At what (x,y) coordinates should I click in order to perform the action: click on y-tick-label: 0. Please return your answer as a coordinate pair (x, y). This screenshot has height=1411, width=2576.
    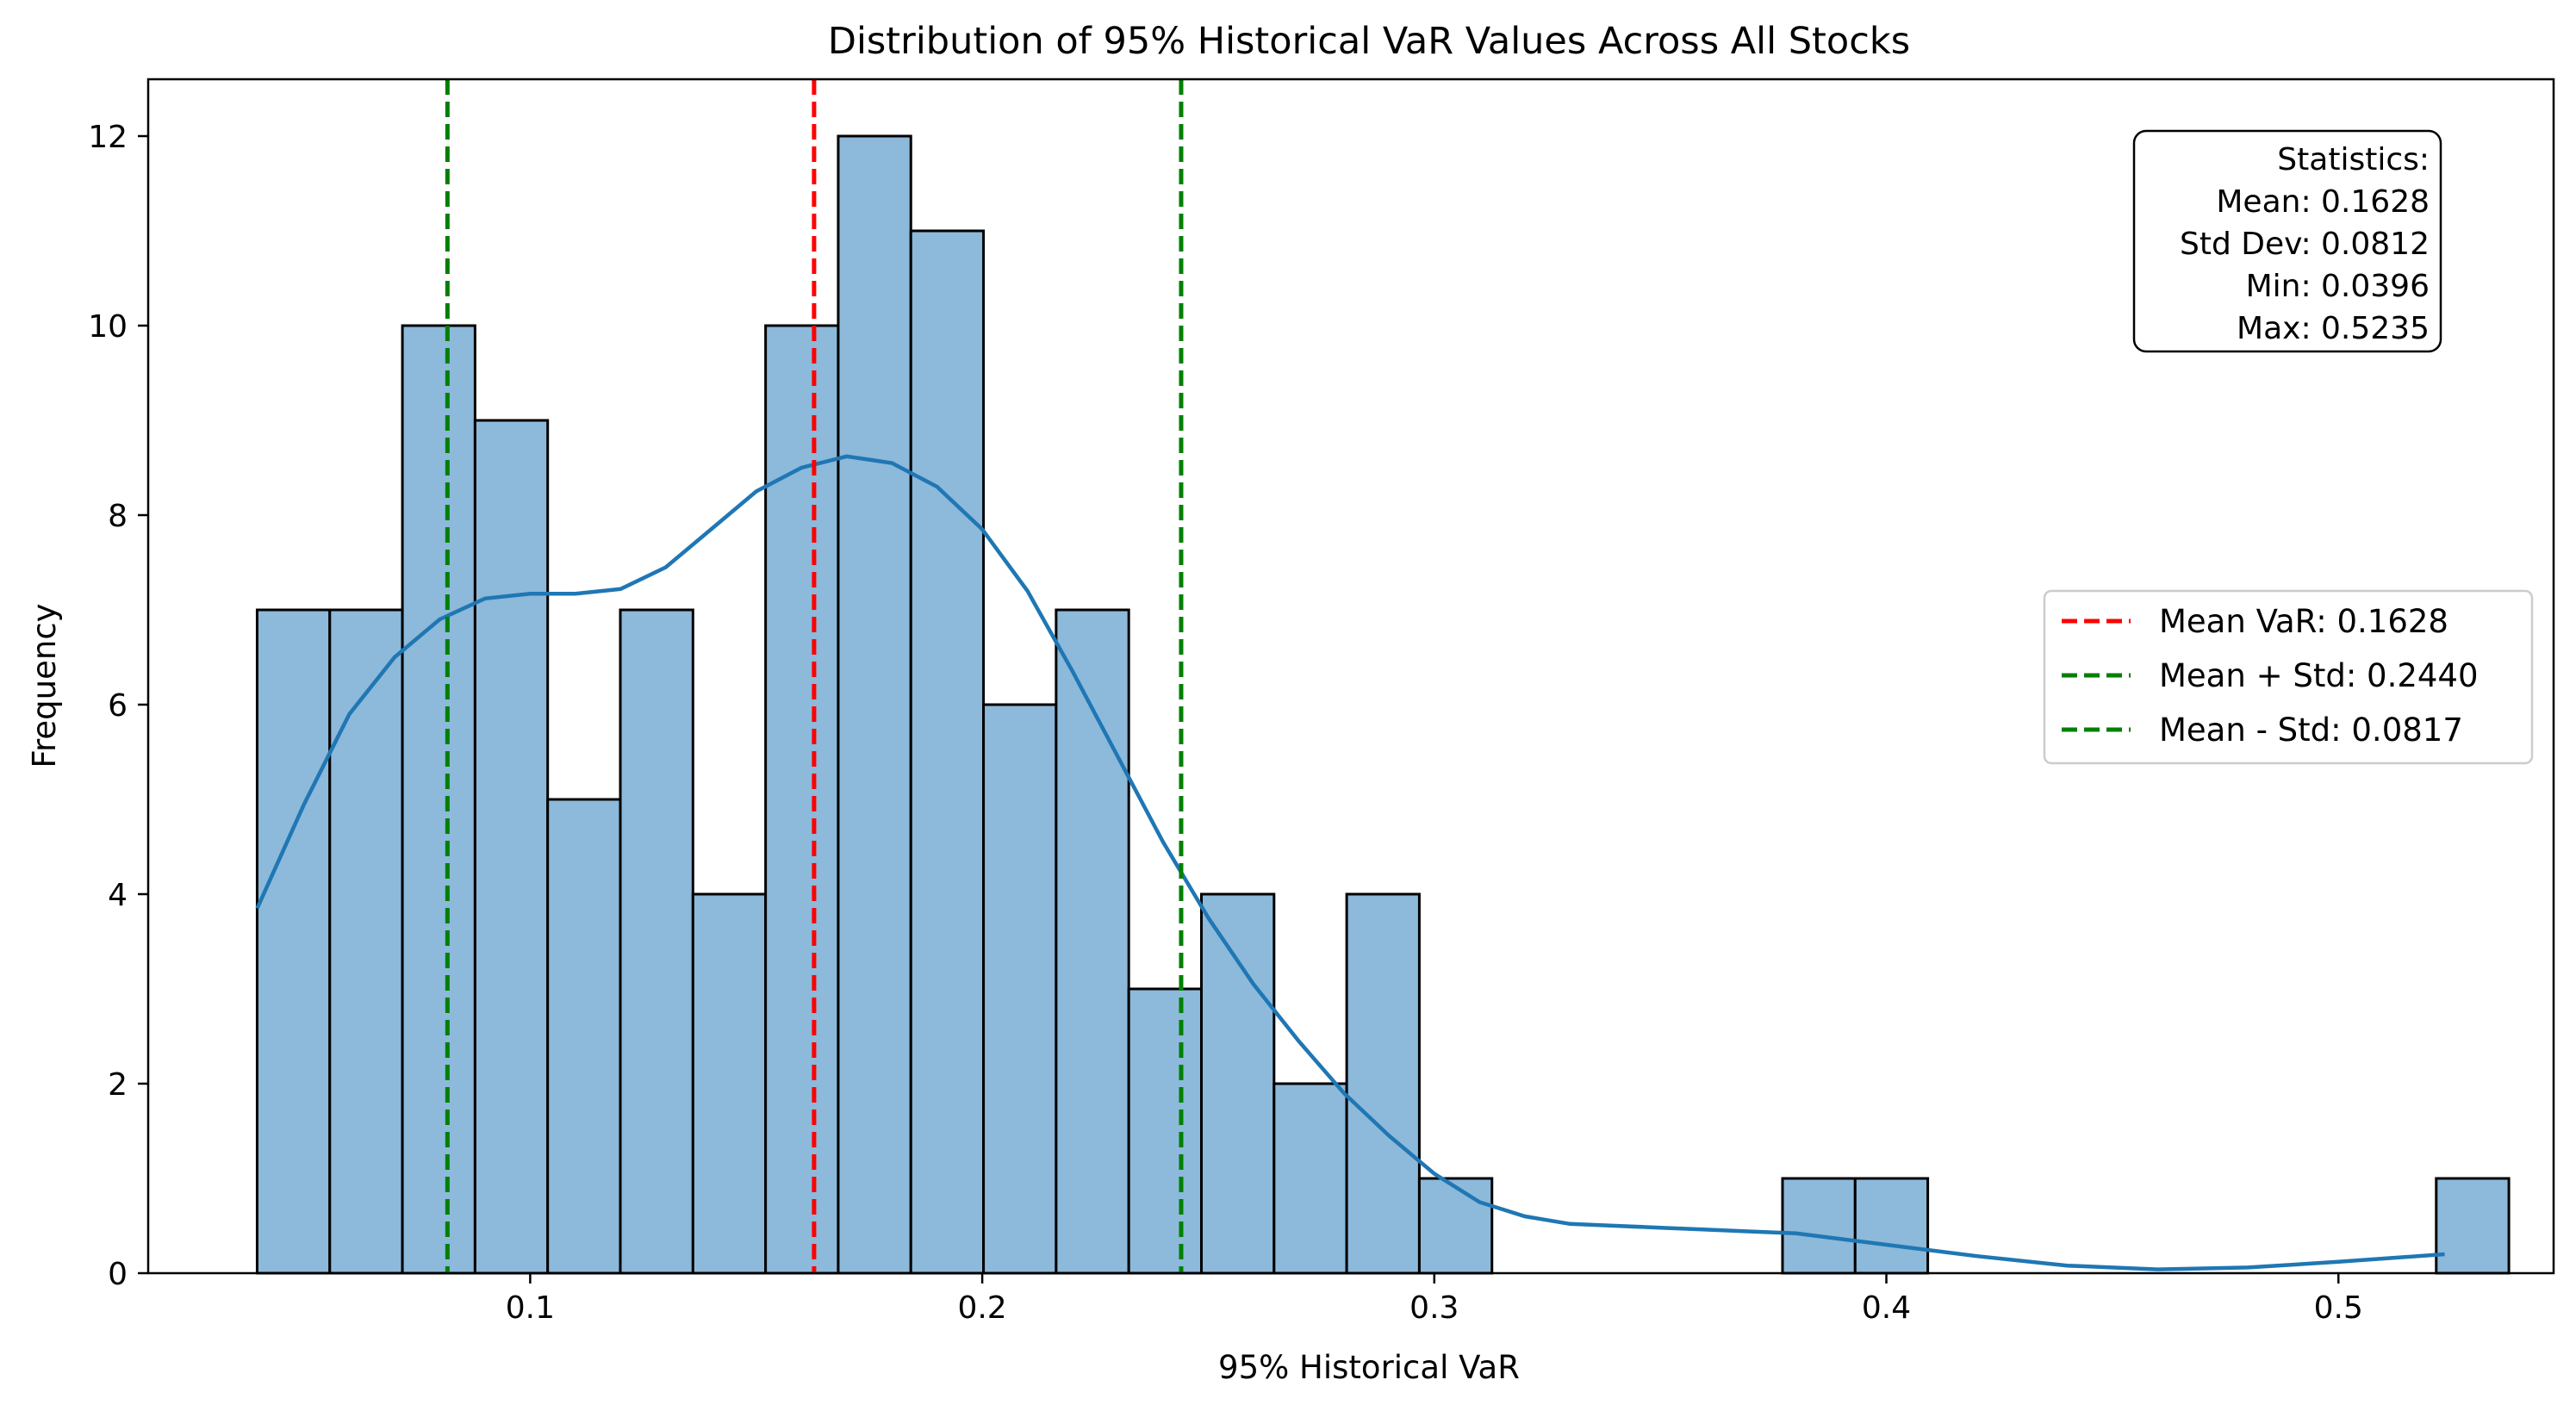
    Looking at the image, I should click on (118, 1274).